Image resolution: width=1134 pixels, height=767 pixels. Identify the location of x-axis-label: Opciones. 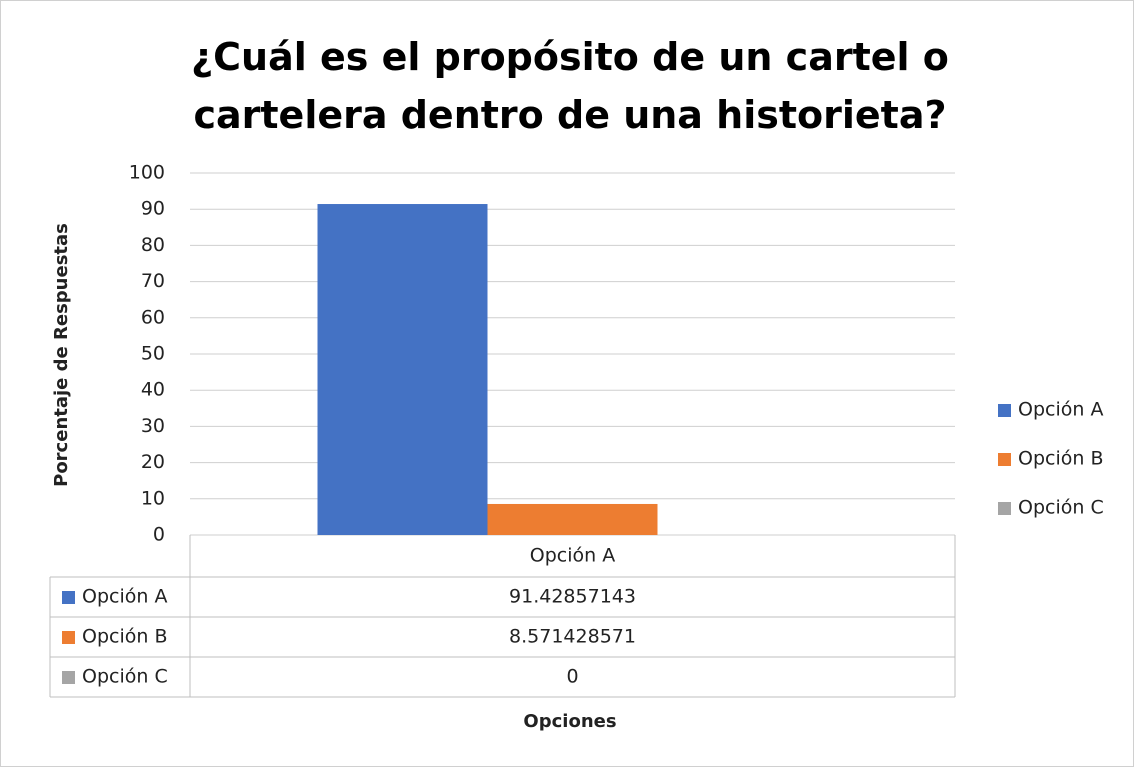
(569, 721).